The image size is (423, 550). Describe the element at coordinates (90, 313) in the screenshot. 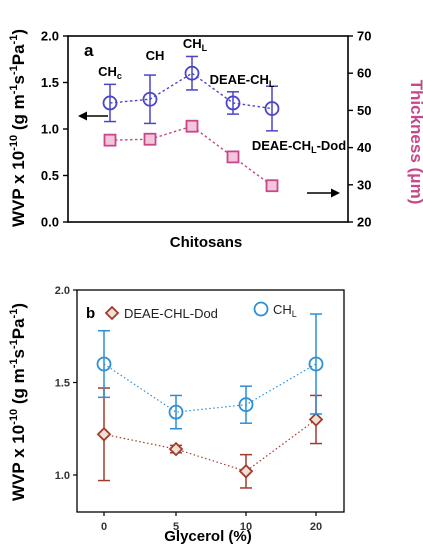

I see `panel-label-b: b` at that location.